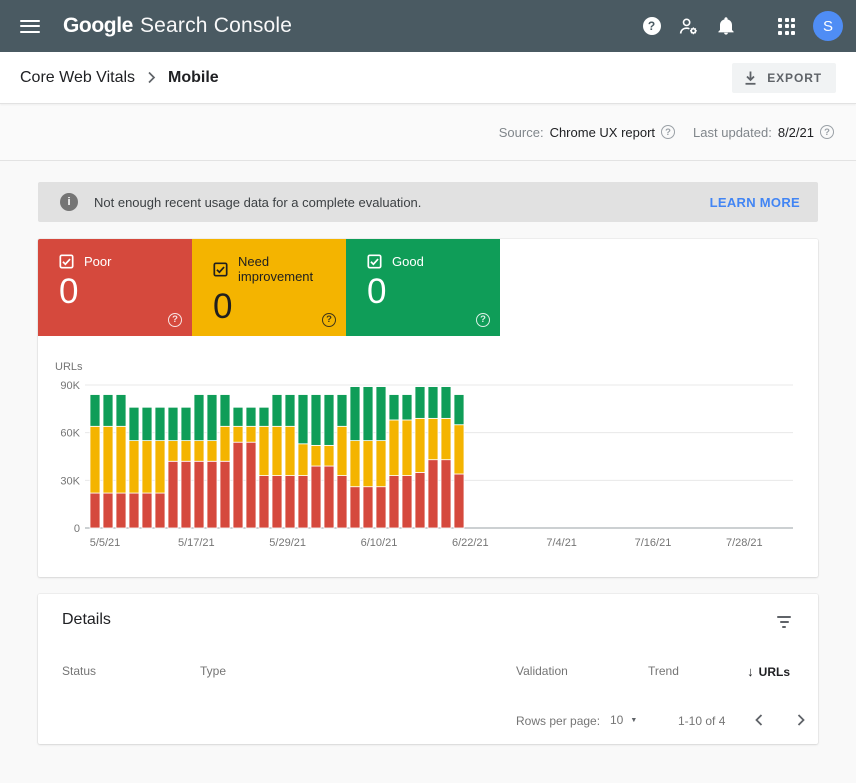  I want to click on person-gear-icon, so click(688, 26).